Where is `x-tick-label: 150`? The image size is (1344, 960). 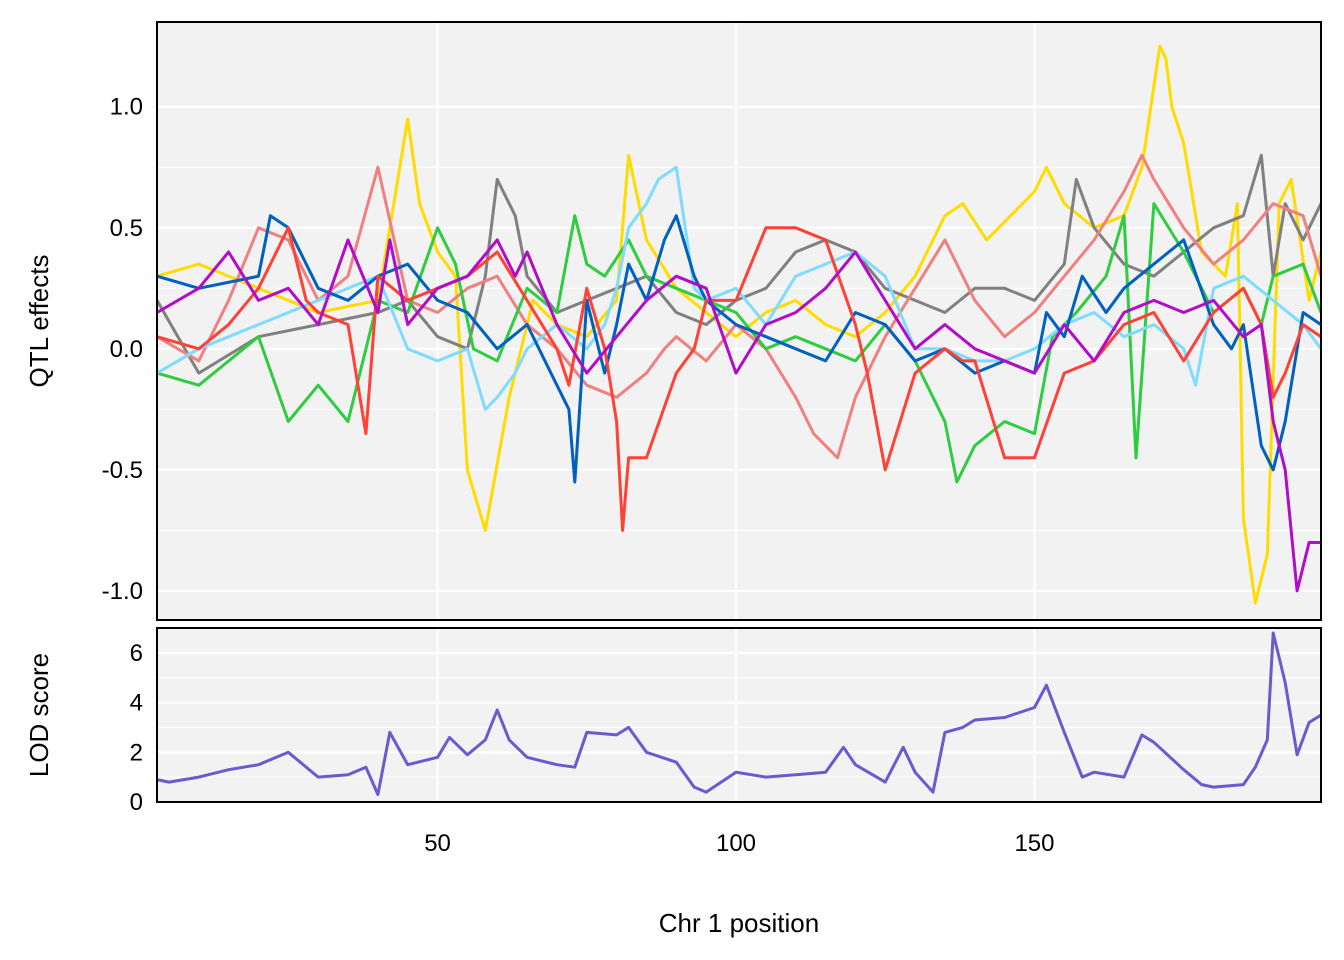 x-tick-label: 150 is located at coordinates (1034, 843).